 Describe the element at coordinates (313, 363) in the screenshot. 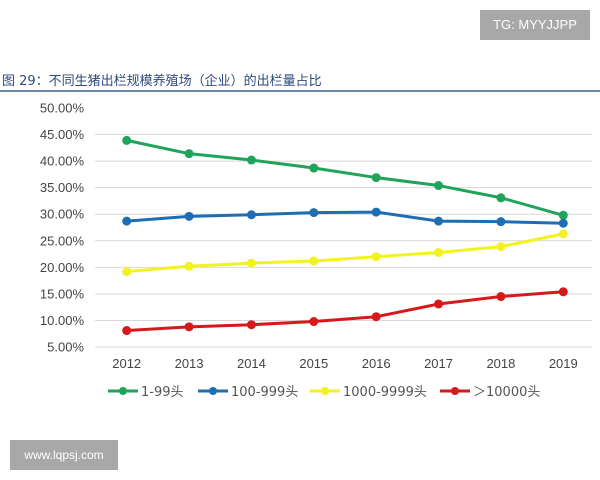

I see `x-tick-label: 2015` at that location.